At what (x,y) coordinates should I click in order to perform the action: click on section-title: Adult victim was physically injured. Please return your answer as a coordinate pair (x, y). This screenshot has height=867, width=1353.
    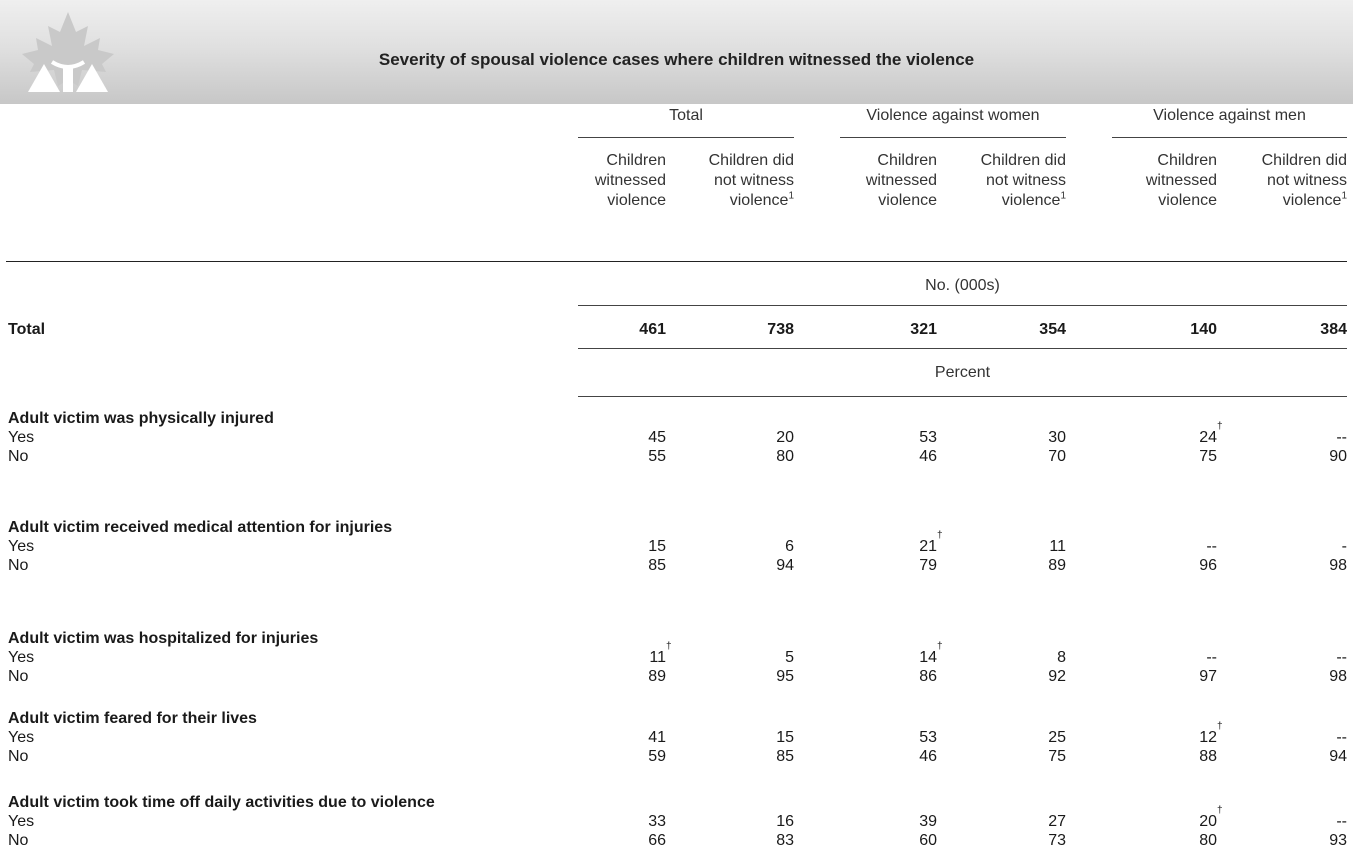
    Looking at the image, I should click on (141, 418).